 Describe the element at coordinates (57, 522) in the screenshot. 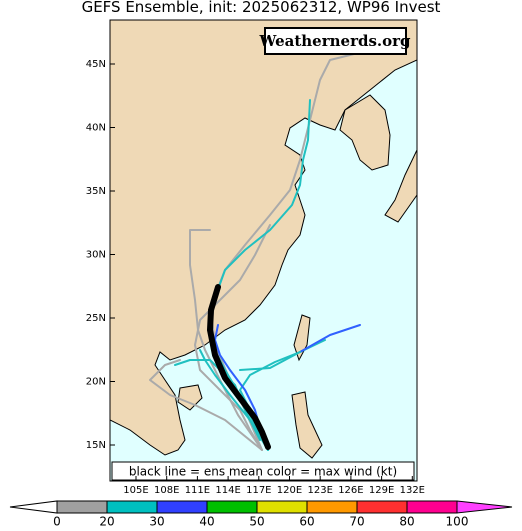

I see `colorbar-label: 0` at that location.